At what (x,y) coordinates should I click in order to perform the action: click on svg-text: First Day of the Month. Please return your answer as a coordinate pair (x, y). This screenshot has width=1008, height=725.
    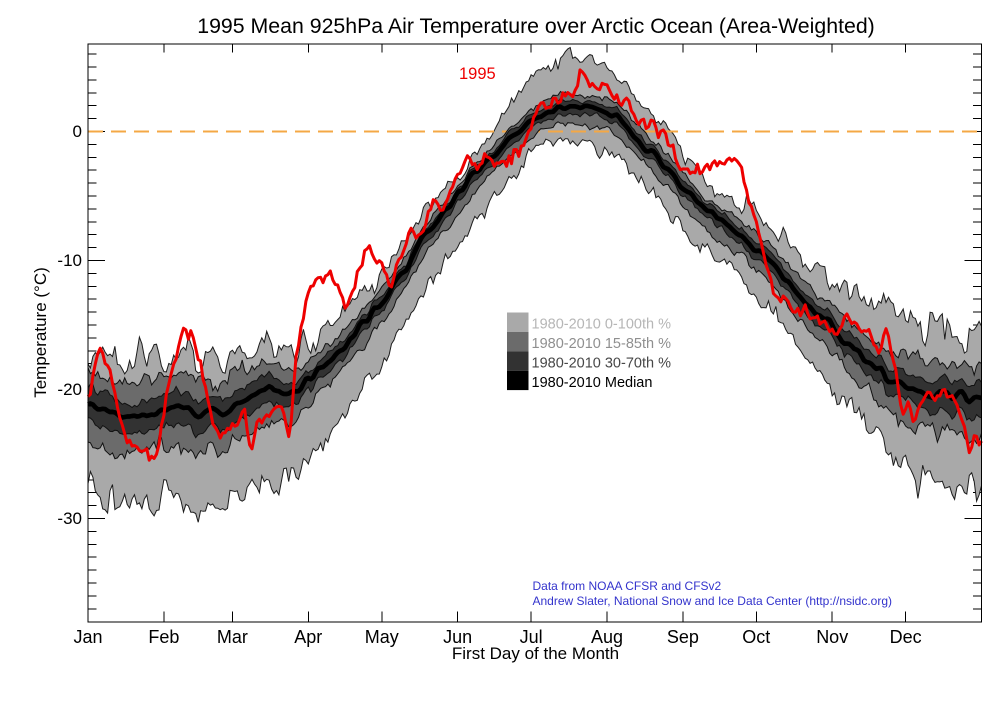
    Looking at the image, I should click on (535, 653).